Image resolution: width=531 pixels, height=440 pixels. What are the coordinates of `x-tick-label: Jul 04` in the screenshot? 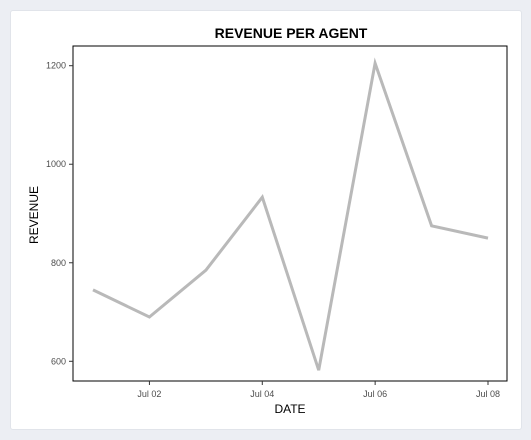 It's located at (262, 394).